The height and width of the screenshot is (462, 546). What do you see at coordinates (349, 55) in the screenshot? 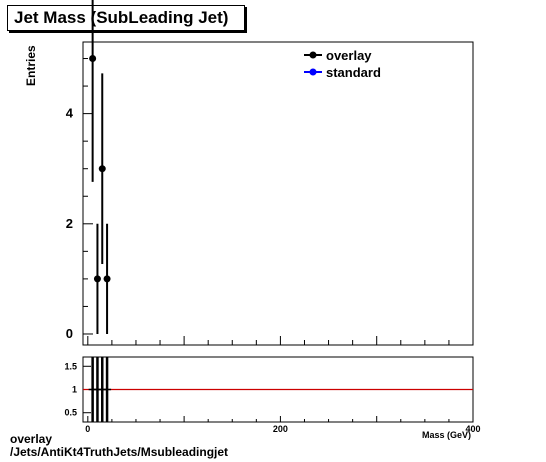
I see `legend-label-overlay: overlay` at bounding box center [349, 55].